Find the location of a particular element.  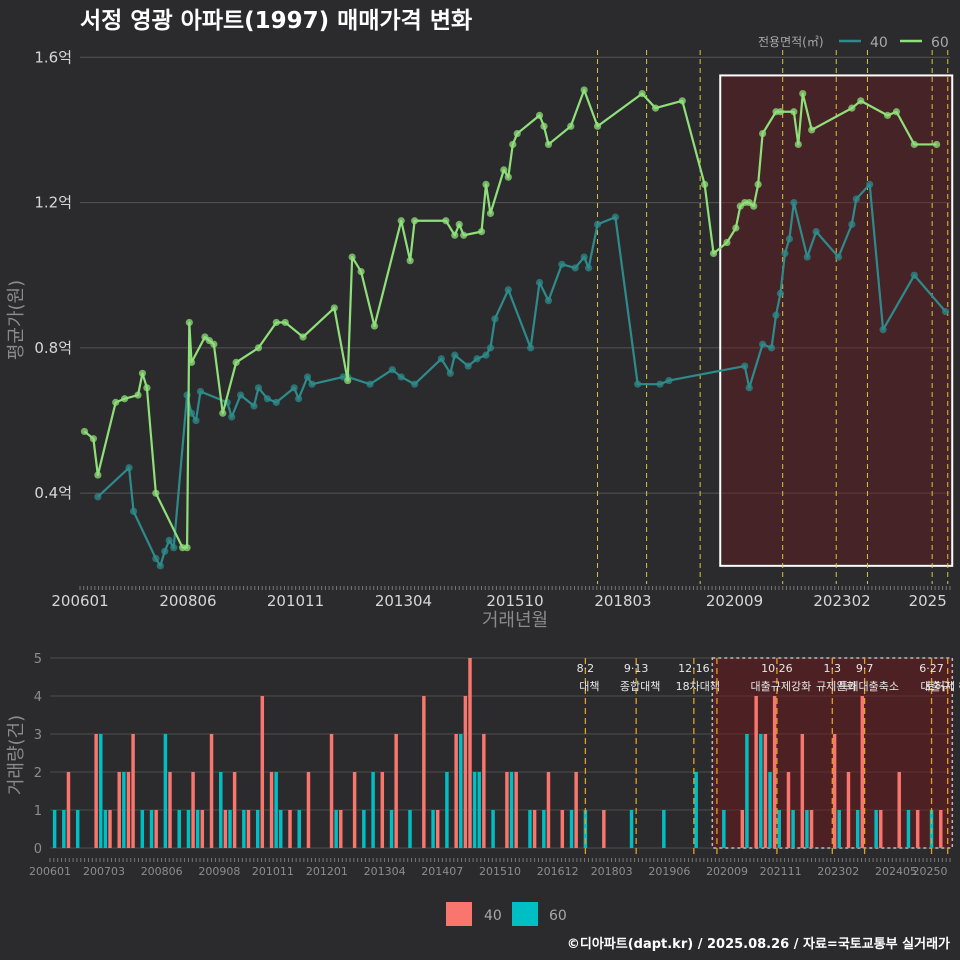

policy-date-0: 8·2 is located at coordinates (586, 668).